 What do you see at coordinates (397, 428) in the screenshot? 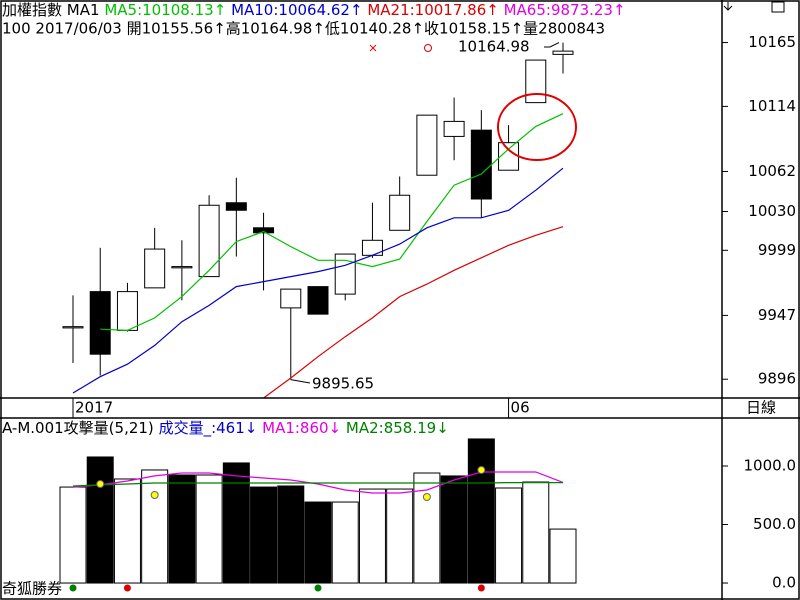
I see `legend-entry: MA2:858.19↓` at bounding box center [397, 428].